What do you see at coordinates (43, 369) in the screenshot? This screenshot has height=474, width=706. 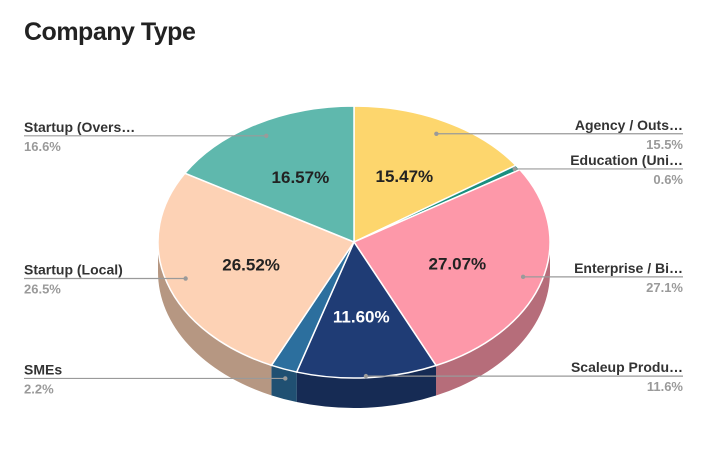 I see `slice-label-4: SMEs` at bounding box center [43, 369].